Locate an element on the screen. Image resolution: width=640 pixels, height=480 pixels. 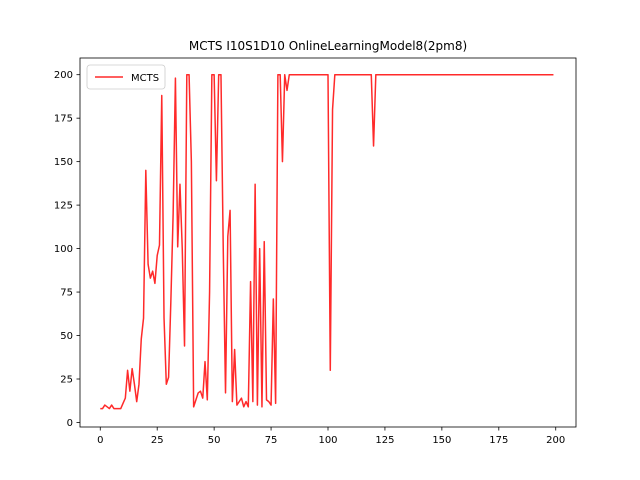
y-tick-label: 175 is located at coordinates (63, 119).